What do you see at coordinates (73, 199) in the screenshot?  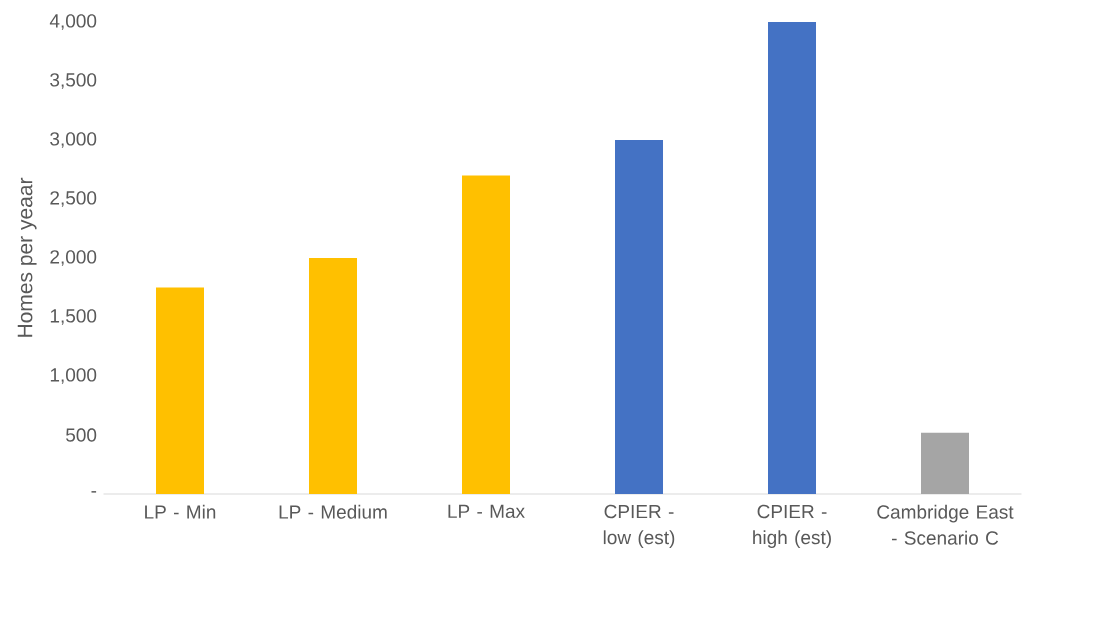 I see `y-tick-label: 2,500` at bounding box center [73, 199].